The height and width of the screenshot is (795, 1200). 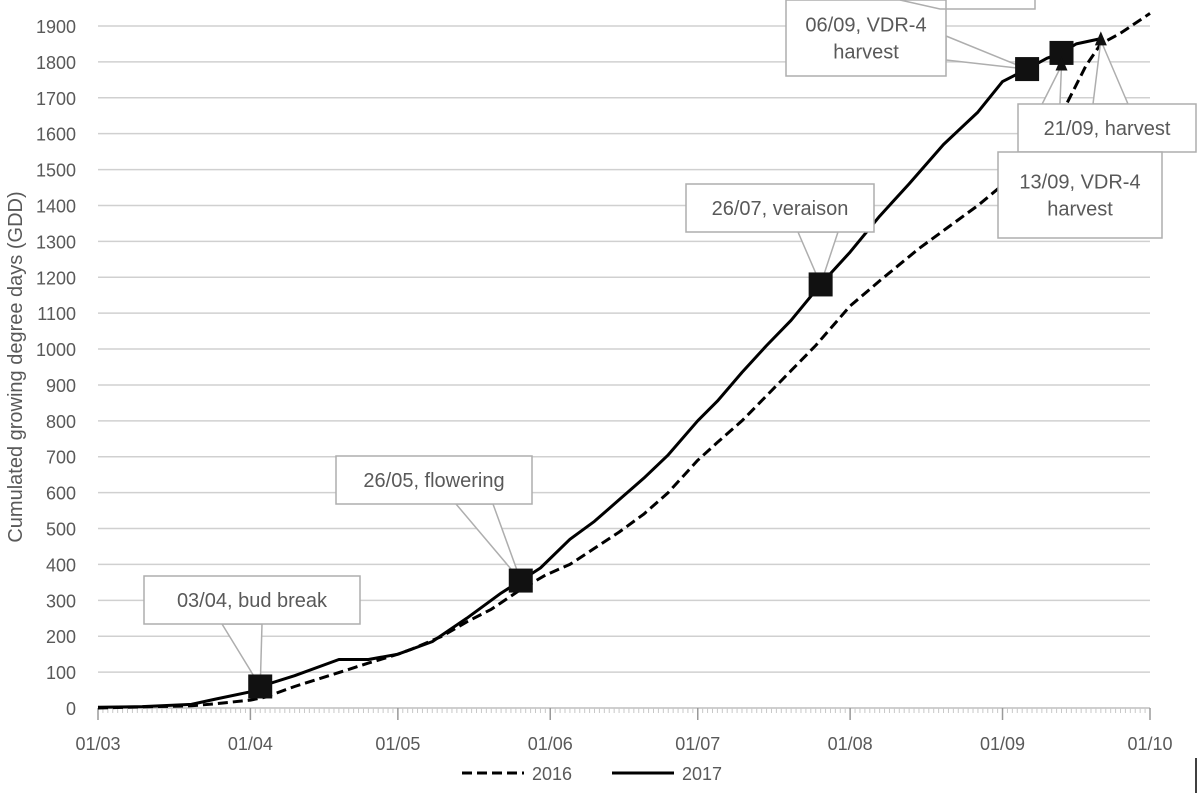 What do you see at coordinates (56, 27) in the screenshot?
I see `y-tick-label: 1900` at bounding box center [56, 27].